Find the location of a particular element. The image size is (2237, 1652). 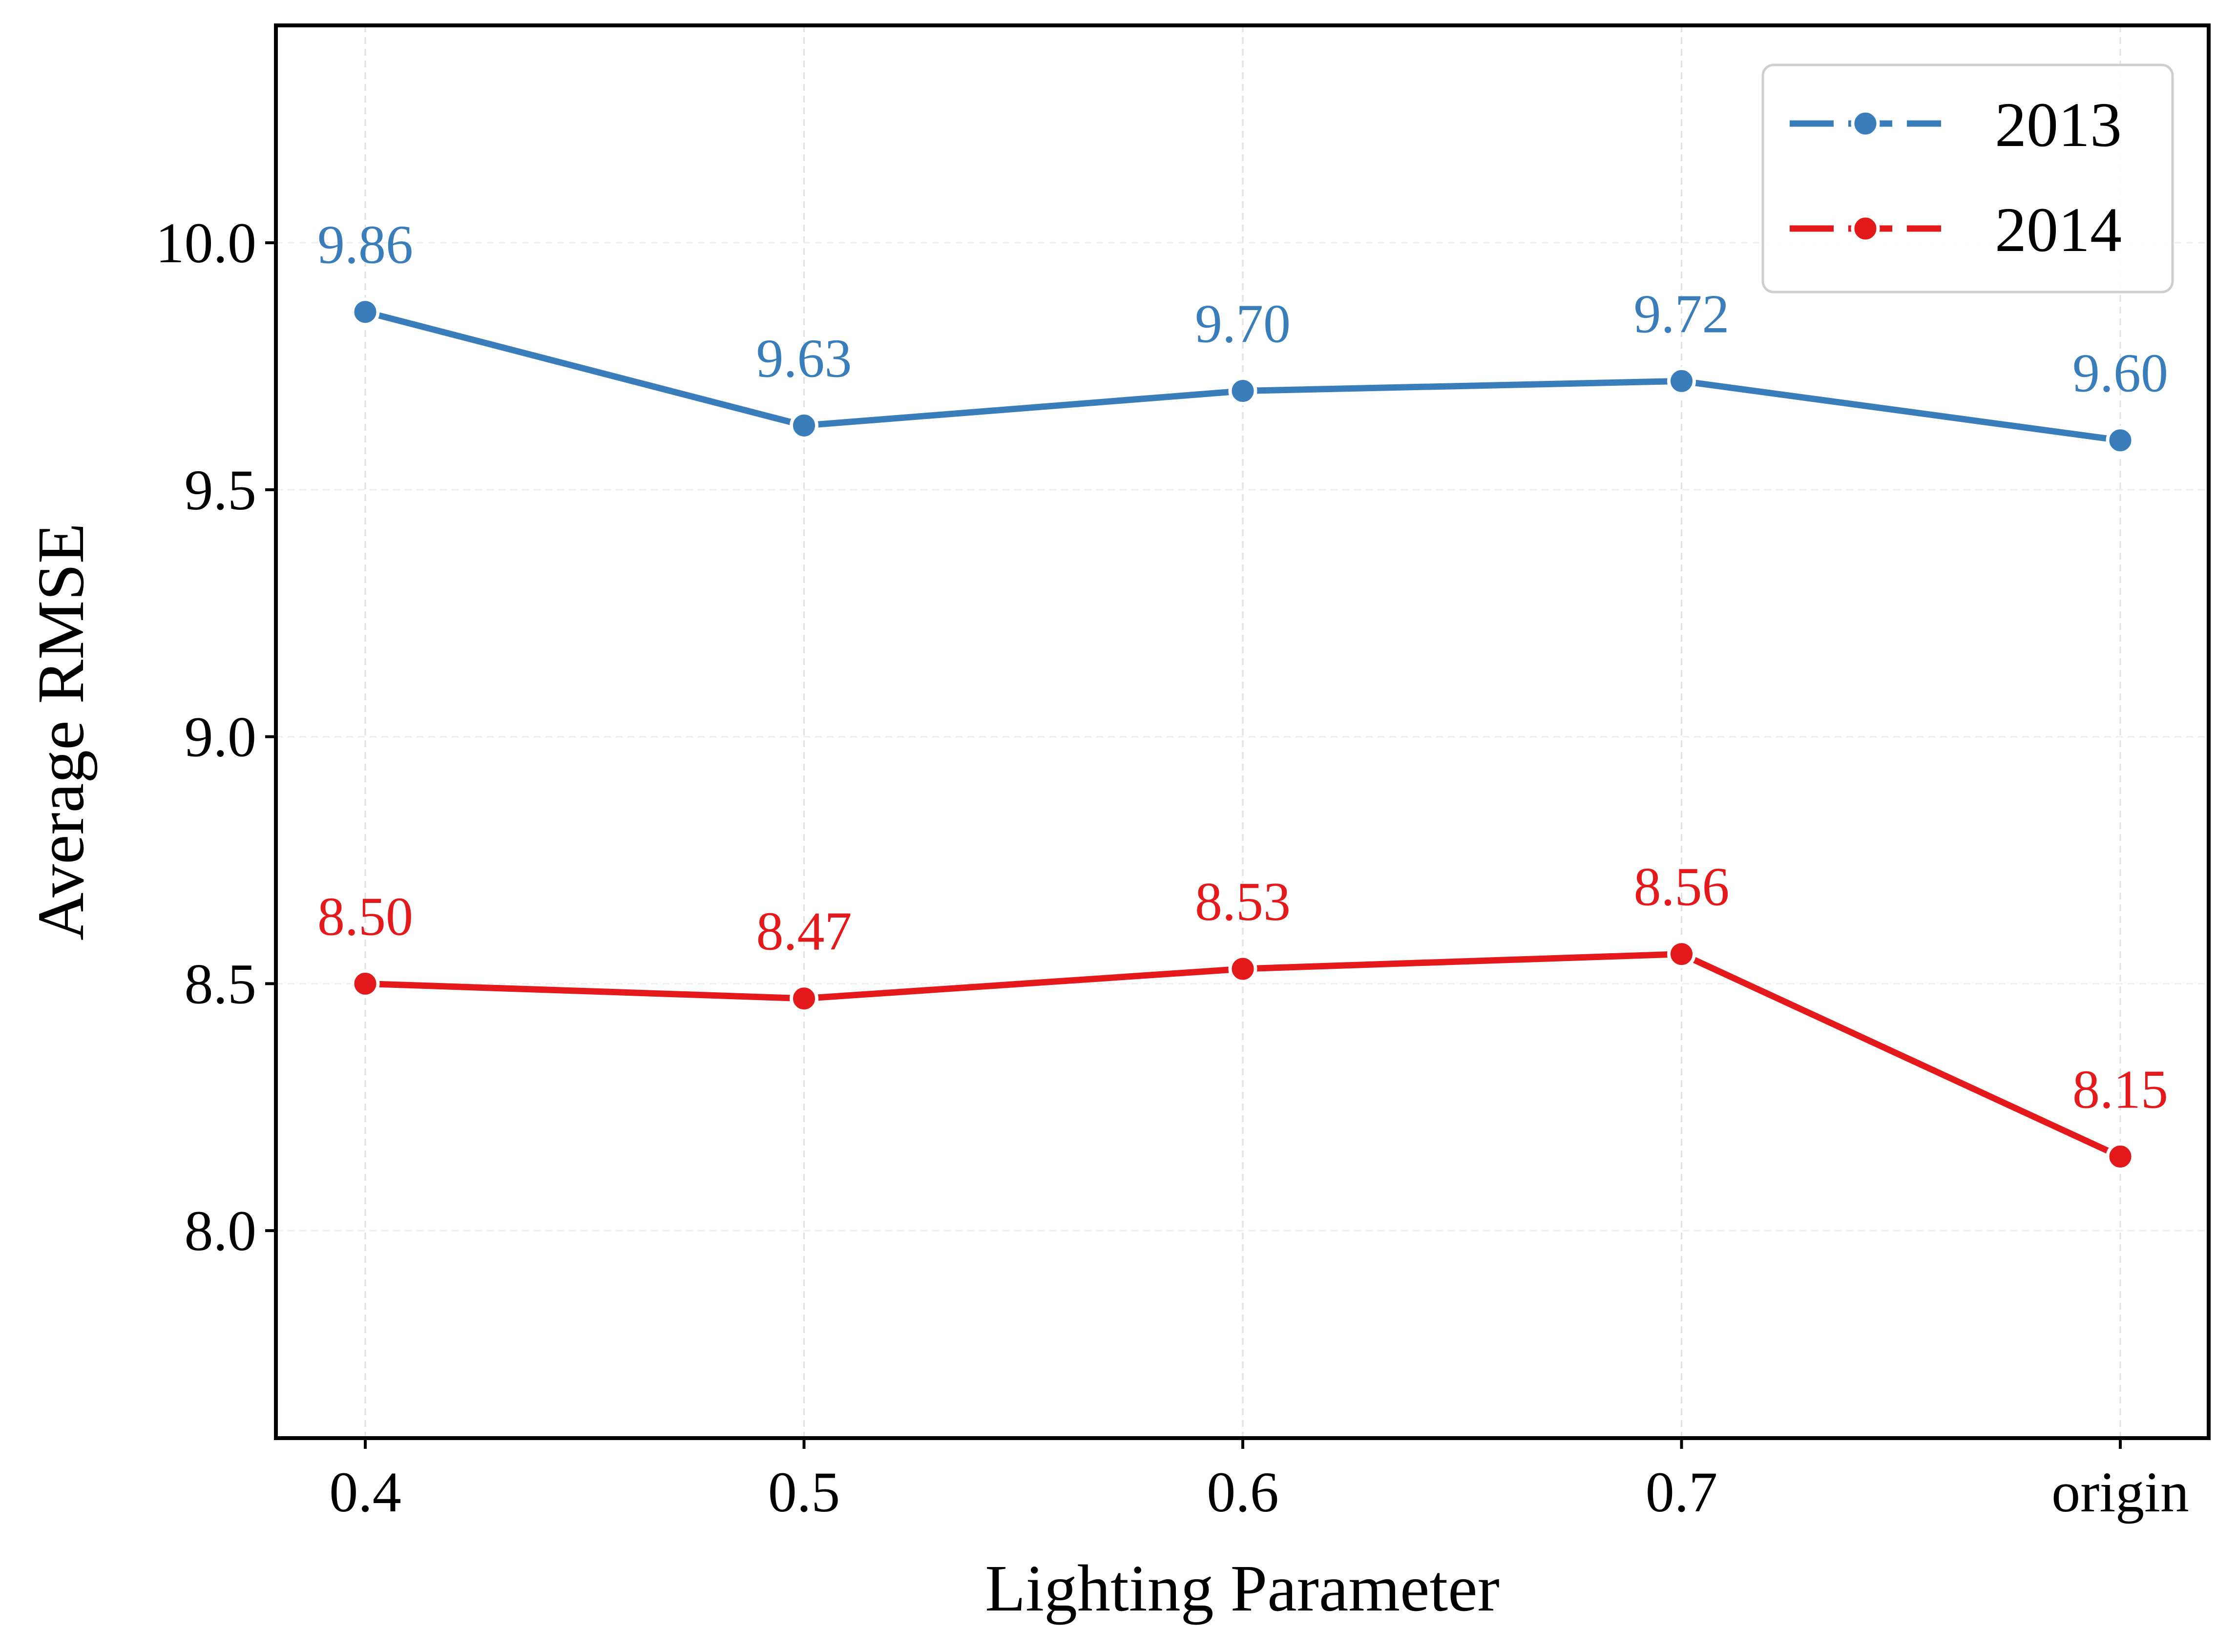

legend-label-2014: 2014 is located at coordinates (2058, 230).